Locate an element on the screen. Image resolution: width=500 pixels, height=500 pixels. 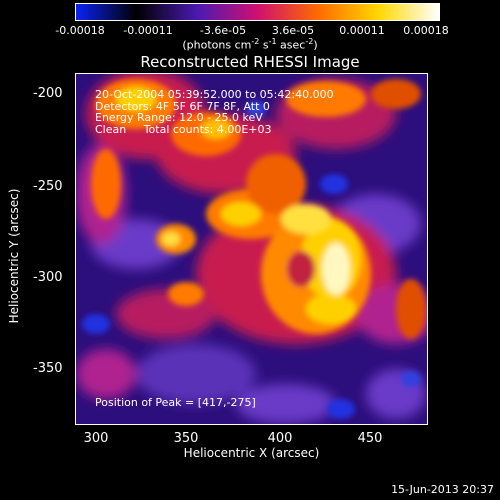
peak-position: Position of Peak = [417,-275] is located at coordinates (175, 402).